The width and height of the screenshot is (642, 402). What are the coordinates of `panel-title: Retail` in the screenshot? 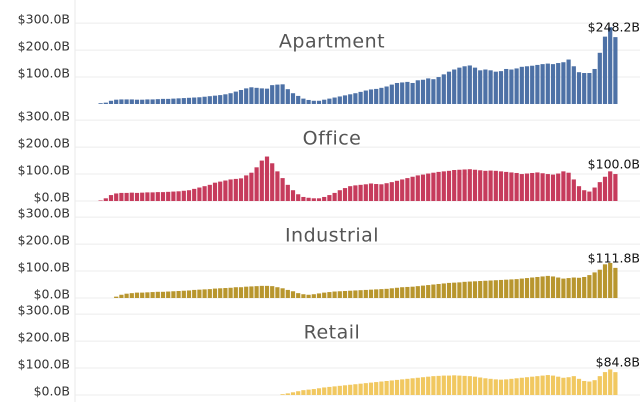 It's located at (332, 333).